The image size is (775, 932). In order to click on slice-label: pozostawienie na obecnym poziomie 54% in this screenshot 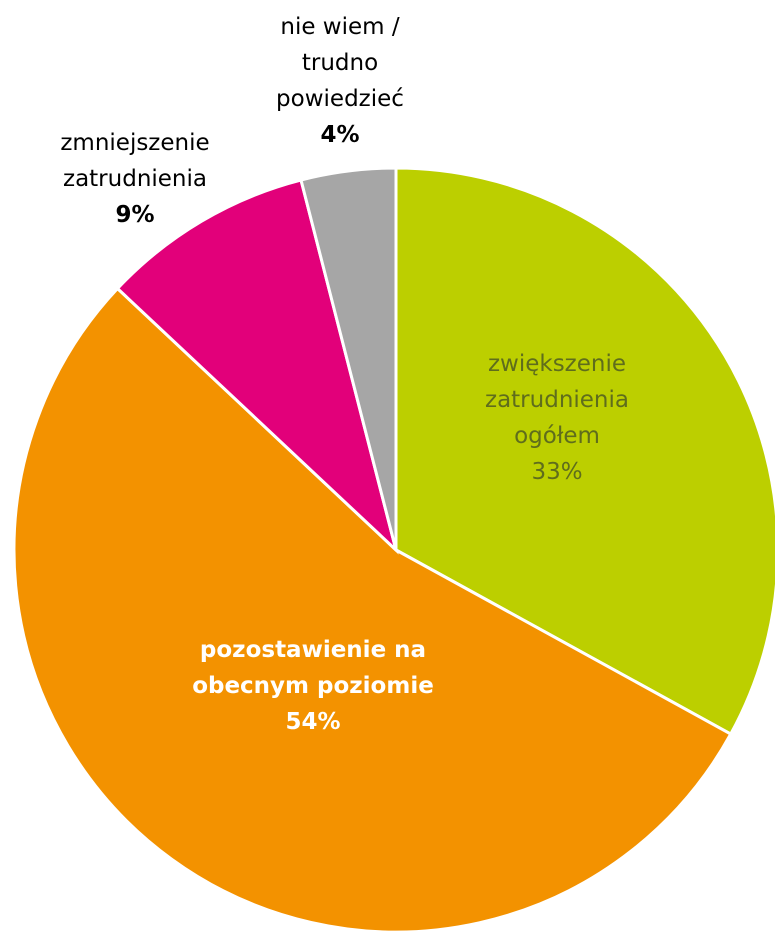, I will do `click(313, 686)`.